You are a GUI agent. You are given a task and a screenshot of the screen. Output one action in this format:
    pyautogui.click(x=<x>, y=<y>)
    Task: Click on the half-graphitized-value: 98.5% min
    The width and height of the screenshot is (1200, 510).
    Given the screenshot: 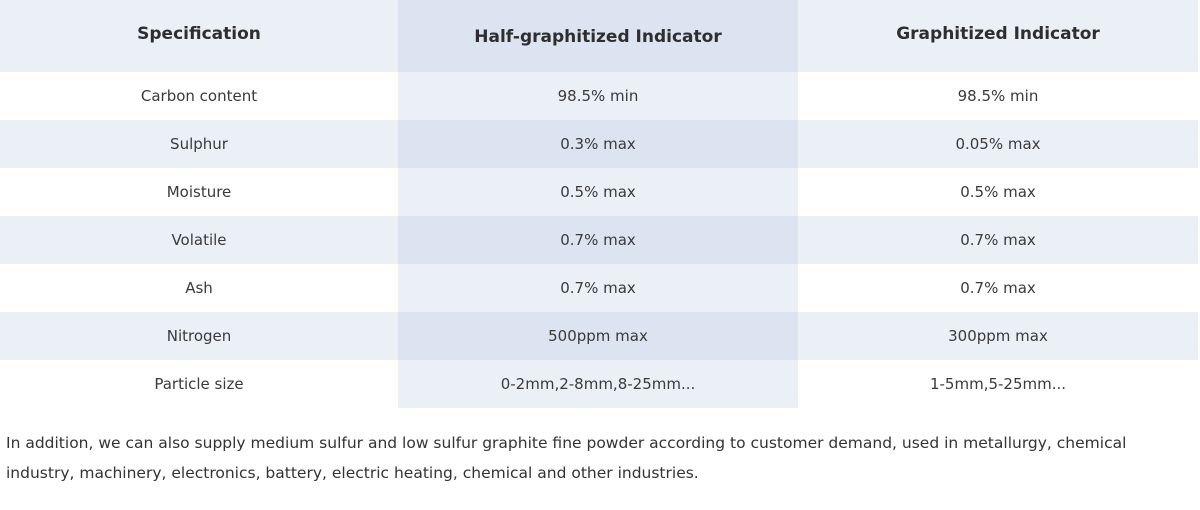 What is the action you would take?
    pyautogui.click(x=598, y=96)
    